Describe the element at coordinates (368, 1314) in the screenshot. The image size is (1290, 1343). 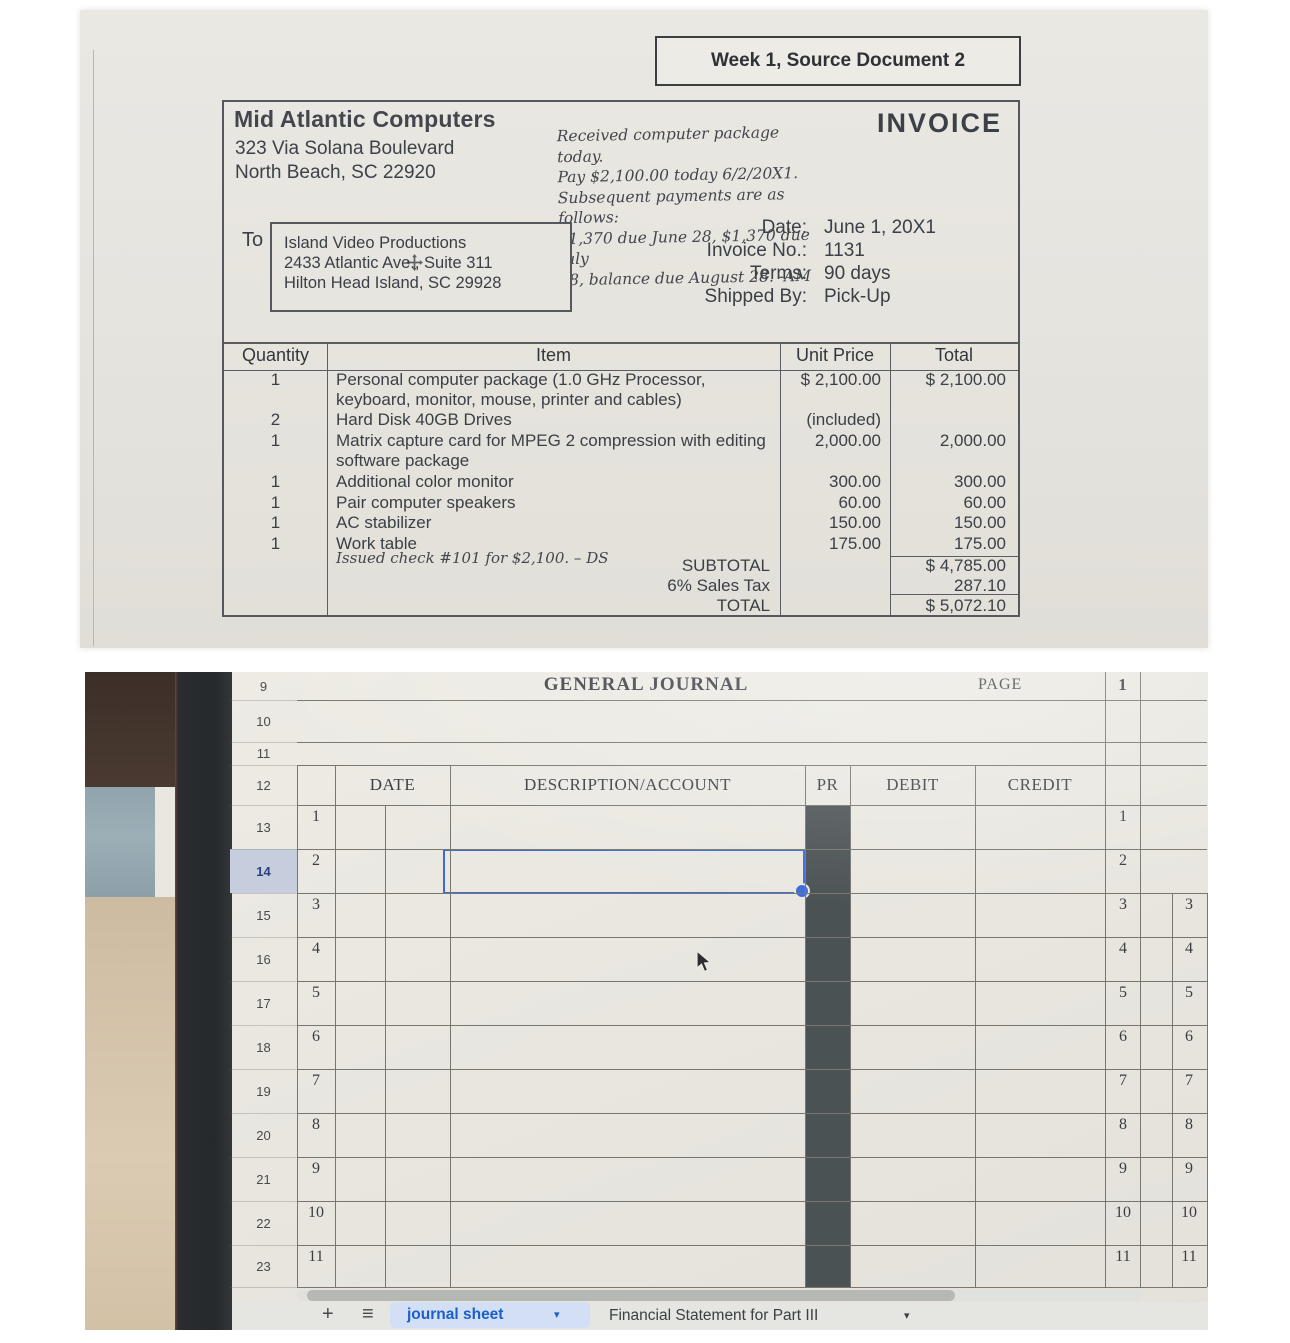
I see `all-sheets-menu-icon: ≡` at that location.